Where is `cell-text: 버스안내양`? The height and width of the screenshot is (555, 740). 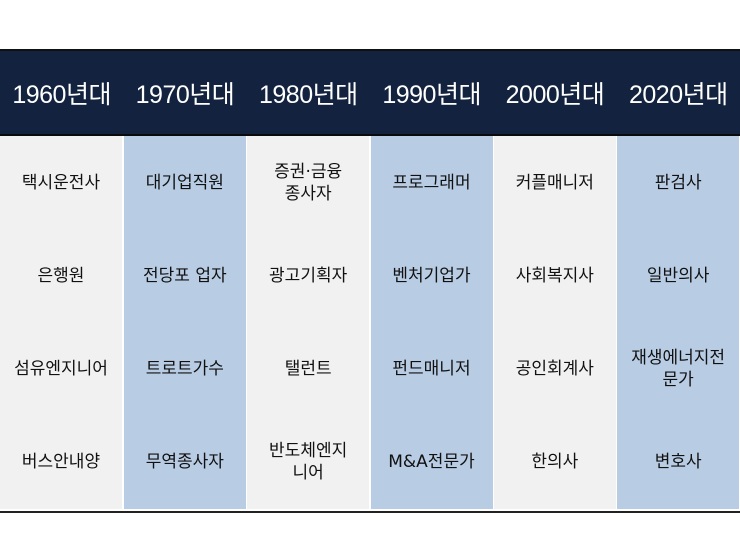
cell-text: 버스안내양 is located at coordinates (61, 462).